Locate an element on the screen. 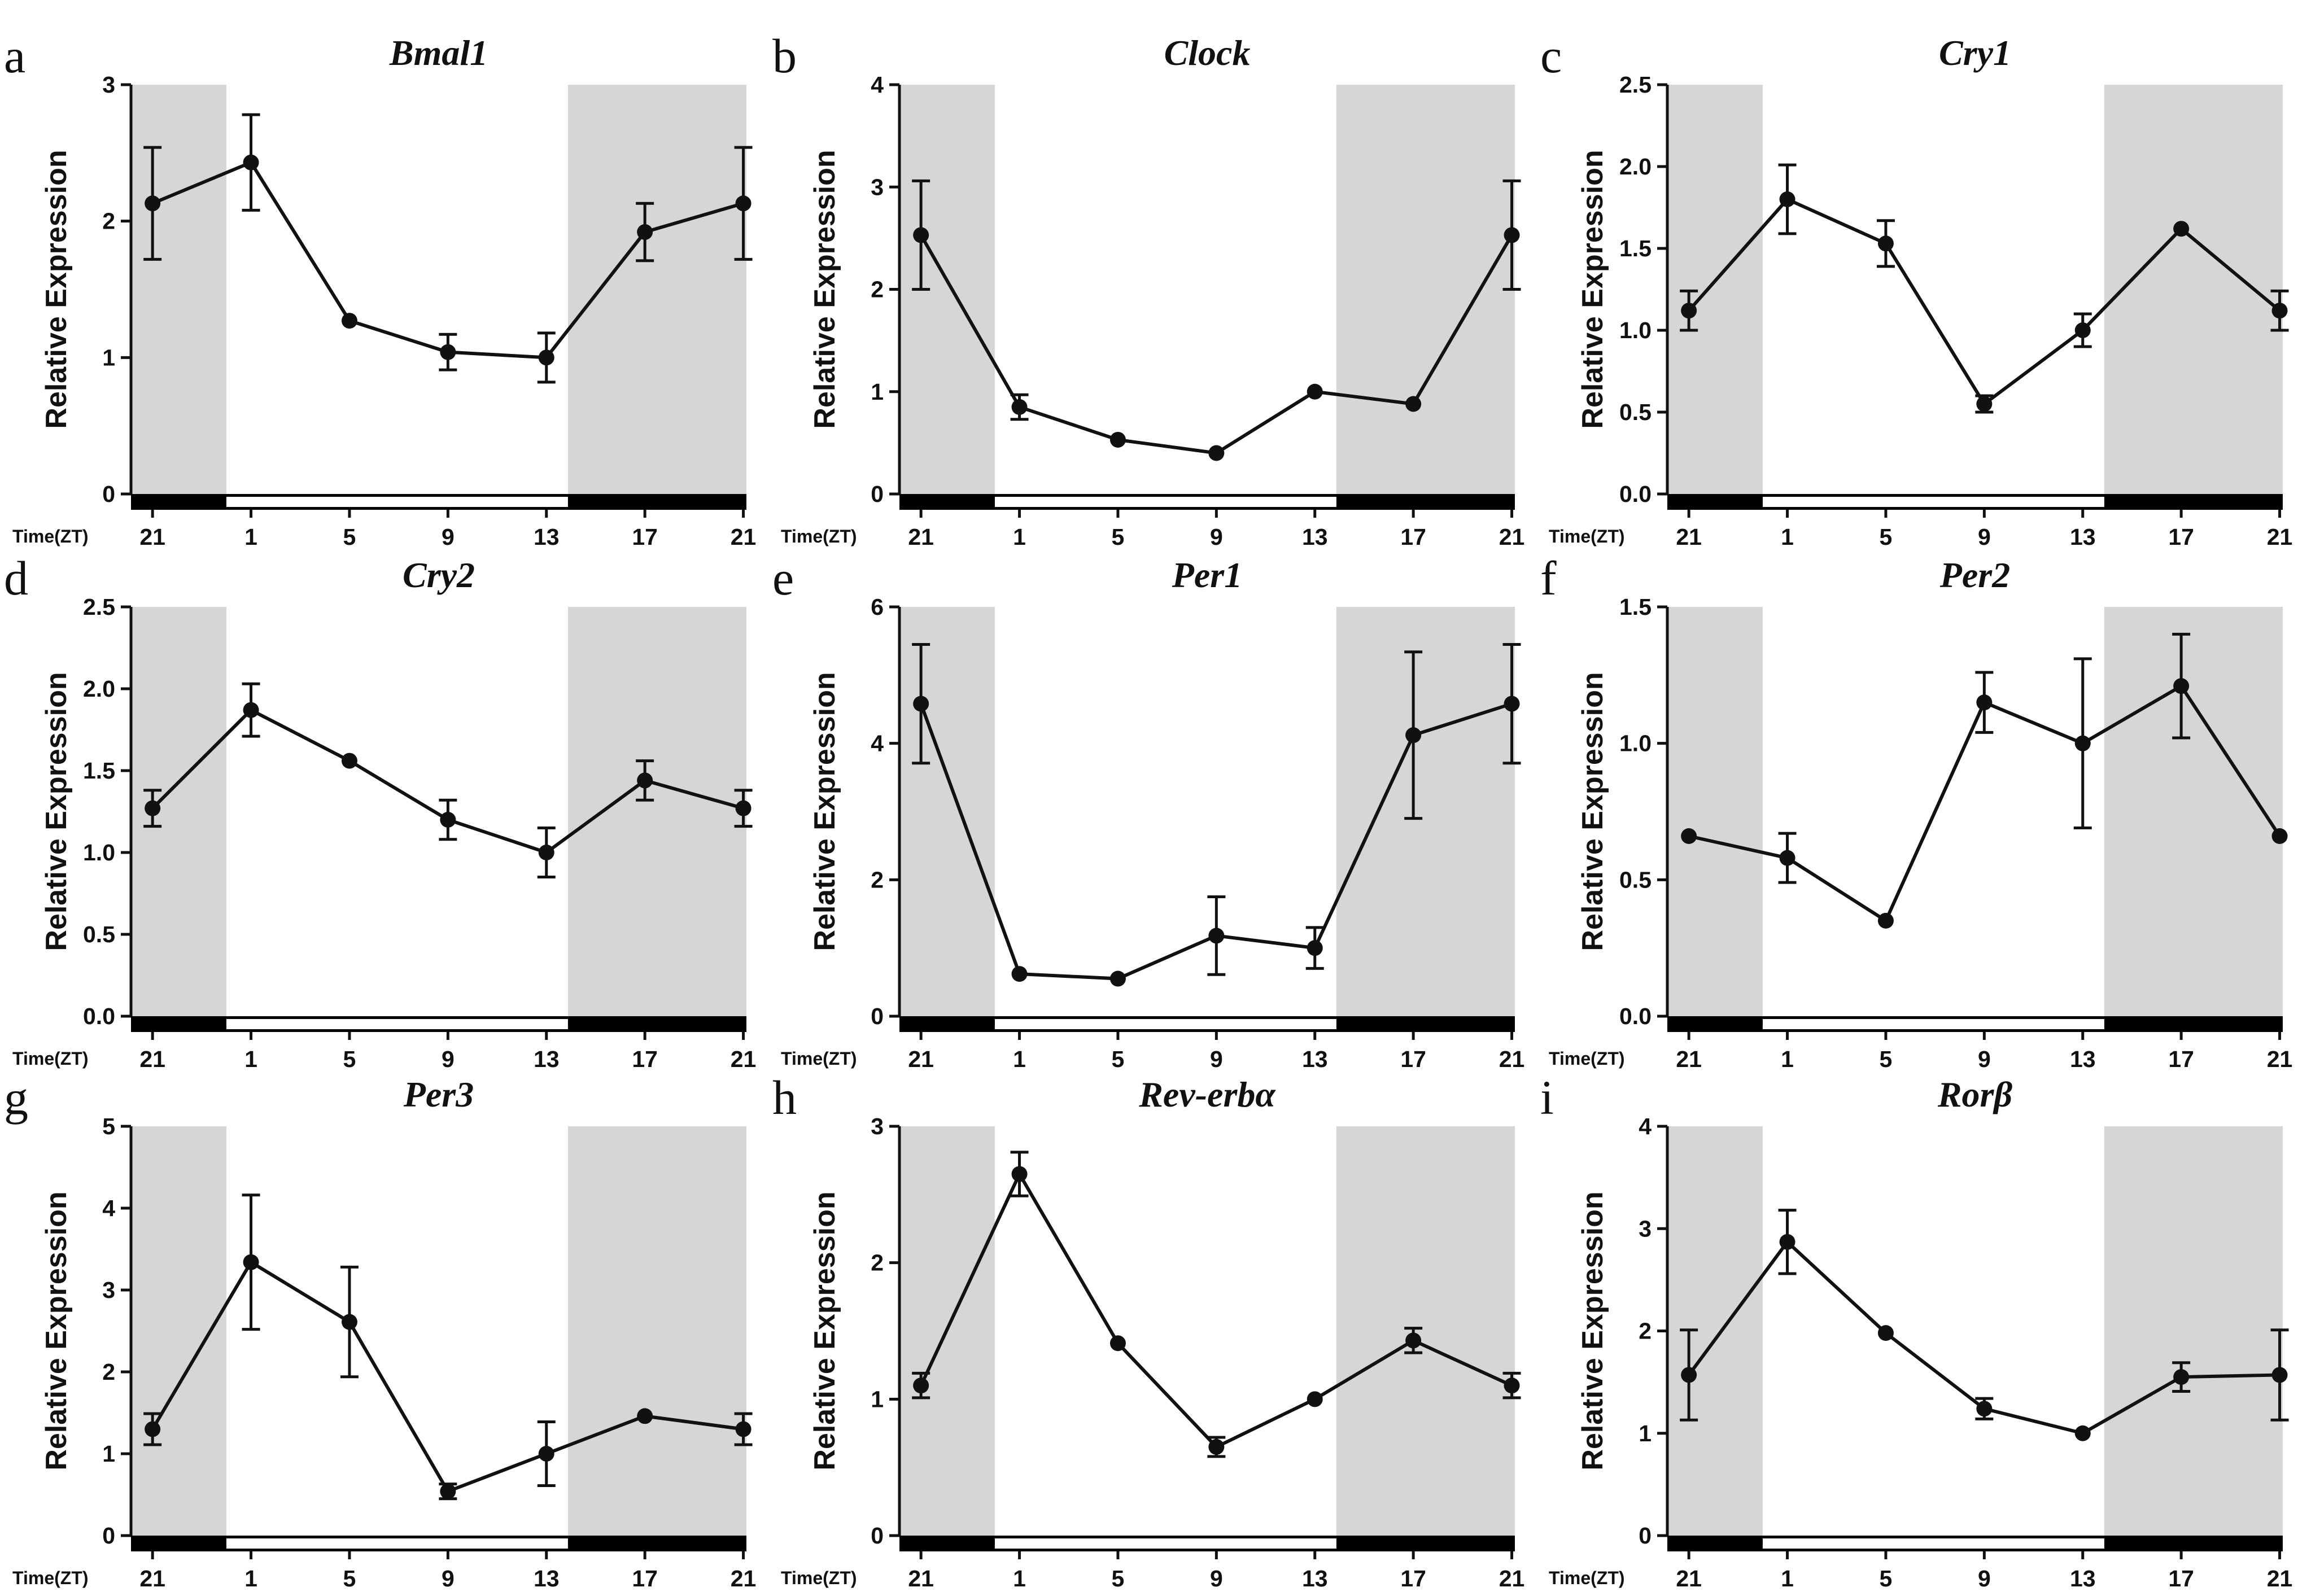  chart-title: Per3 is located at coordinates (438, 1094).